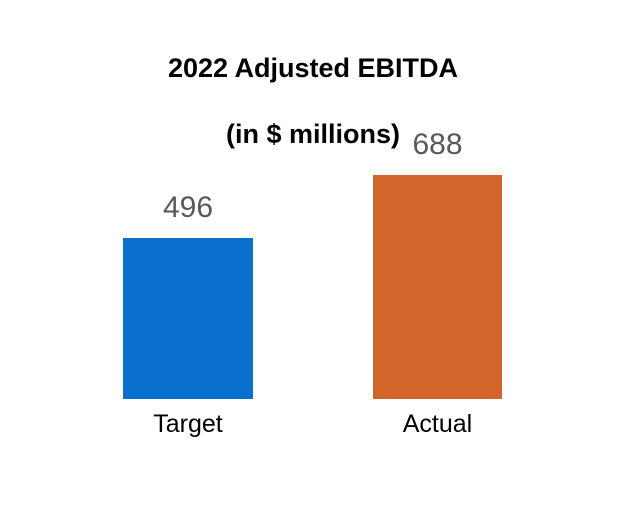  What do you see at coordinates (437, 144) in the screenshot?
I see `value-label-actual: 688` at bounding box center [437, 144].